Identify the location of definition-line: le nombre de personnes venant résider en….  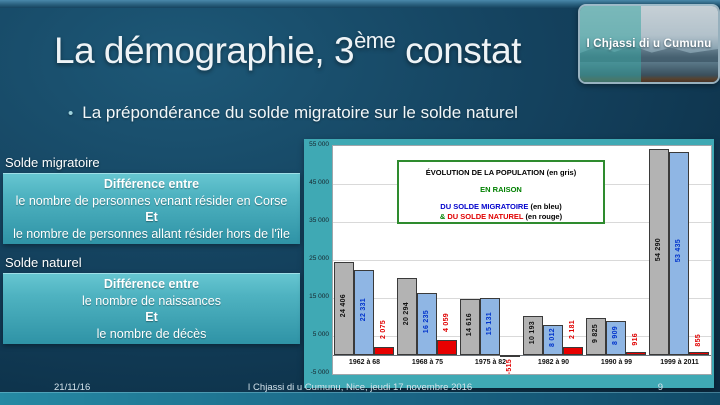
(151, 200).